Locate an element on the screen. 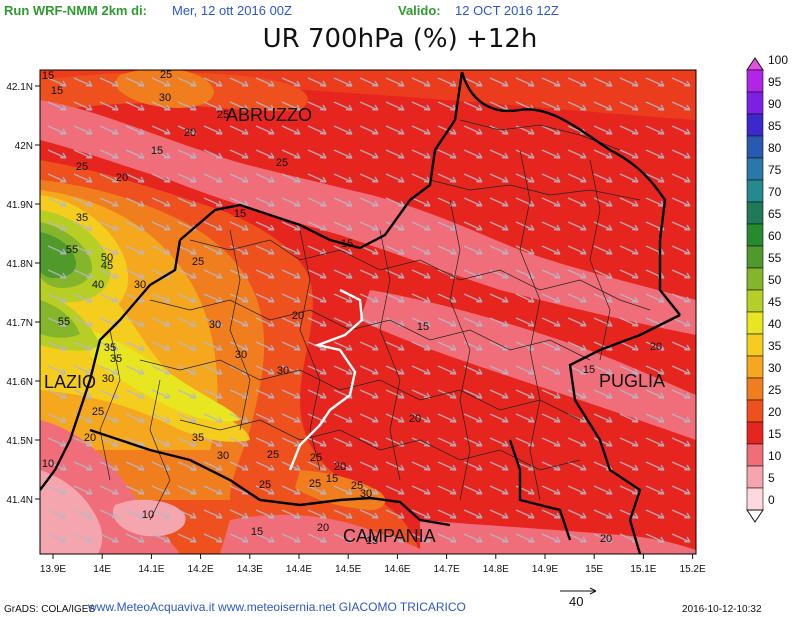  contour-label: 20 is located at coordinates (90, 438).